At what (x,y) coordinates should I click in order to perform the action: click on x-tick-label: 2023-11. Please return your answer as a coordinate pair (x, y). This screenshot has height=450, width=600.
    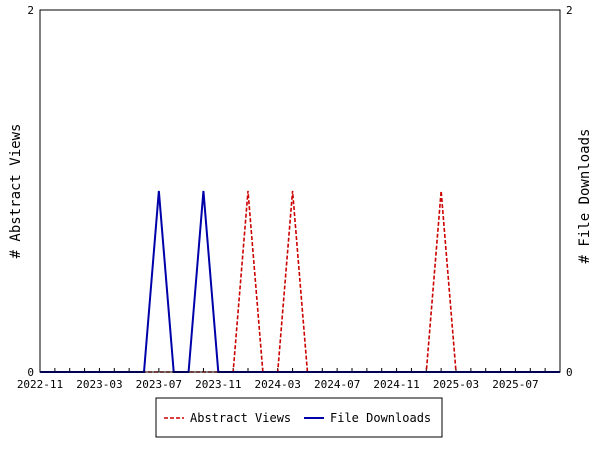
    Looking at the image, I should click on (218, 384).